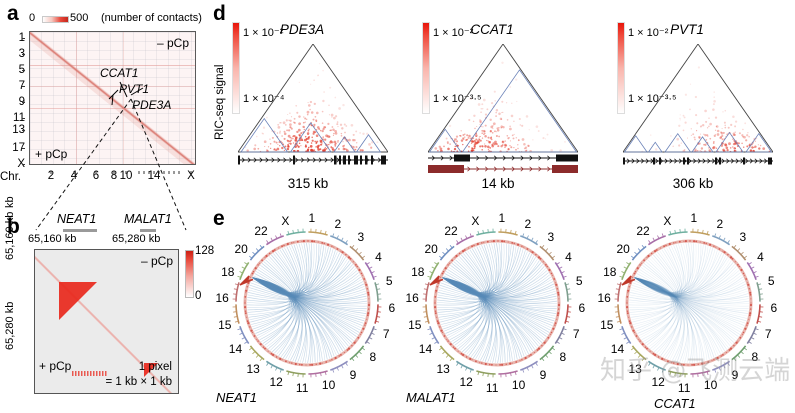  I want to click on panel-a-x-tick: X, so click(191, 176).